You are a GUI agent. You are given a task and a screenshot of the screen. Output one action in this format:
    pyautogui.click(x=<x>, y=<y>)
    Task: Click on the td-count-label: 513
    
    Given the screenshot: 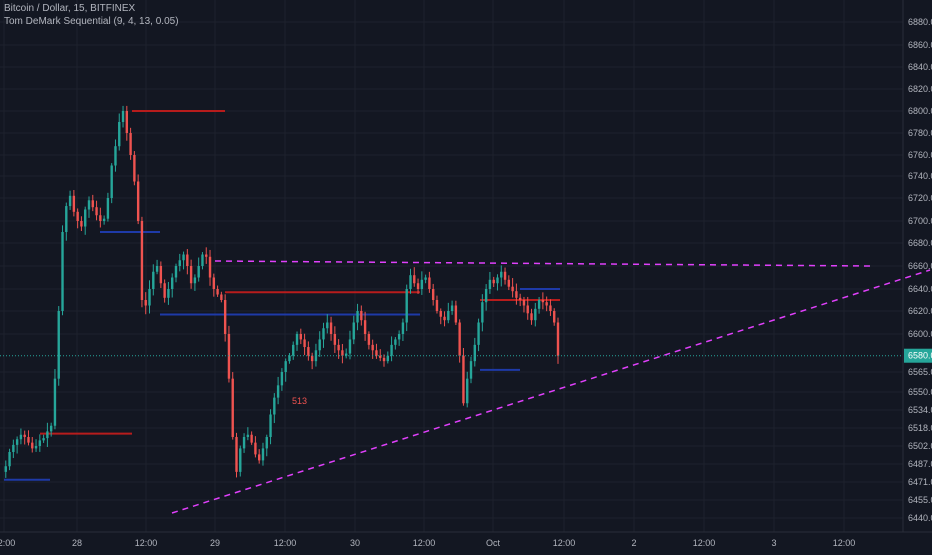 What is the action you would take?
    pyautogui.click(x=299, y=401)
    